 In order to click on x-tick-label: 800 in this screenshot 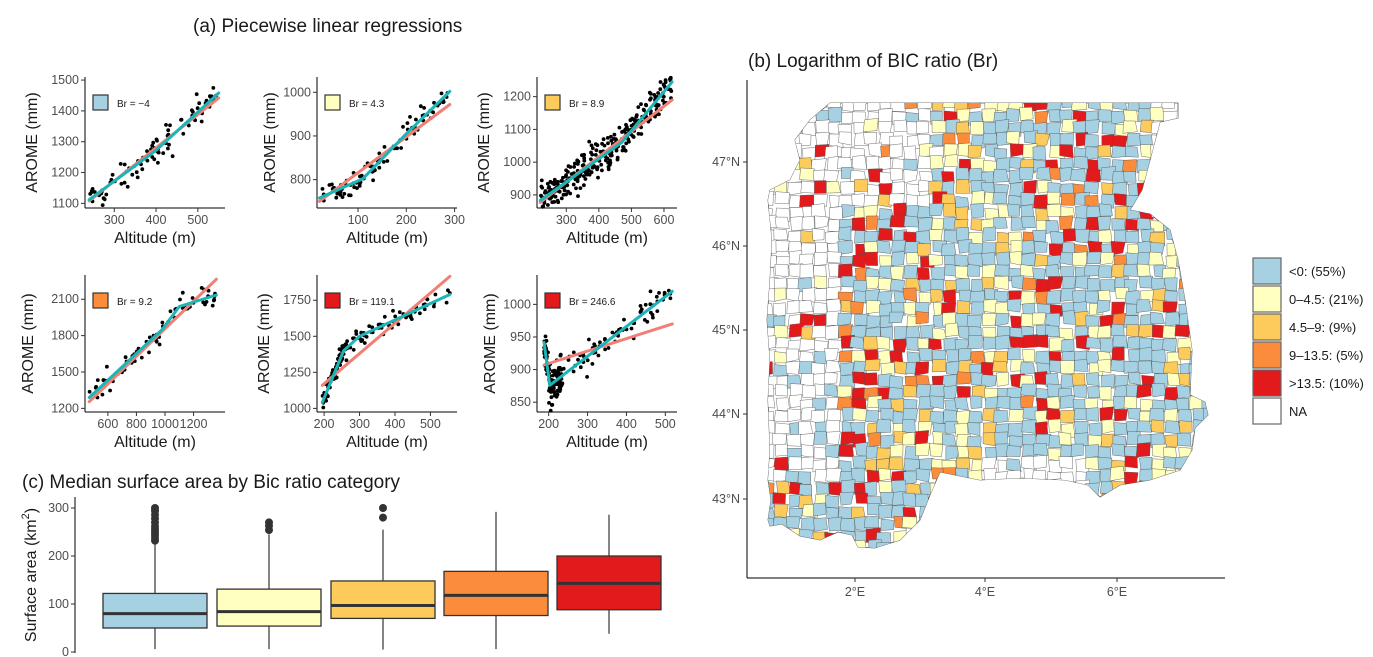, I will do `click(136, 424)`.